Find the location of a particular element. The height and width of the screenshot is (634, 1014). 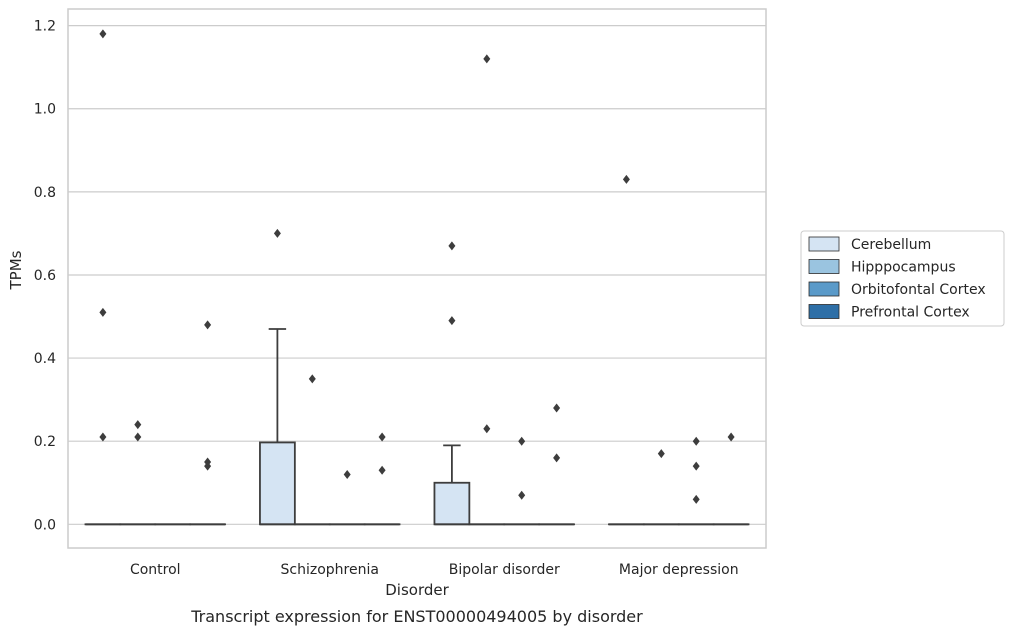

y-tick-label: 0.0 is located at coordinates (45, 525).